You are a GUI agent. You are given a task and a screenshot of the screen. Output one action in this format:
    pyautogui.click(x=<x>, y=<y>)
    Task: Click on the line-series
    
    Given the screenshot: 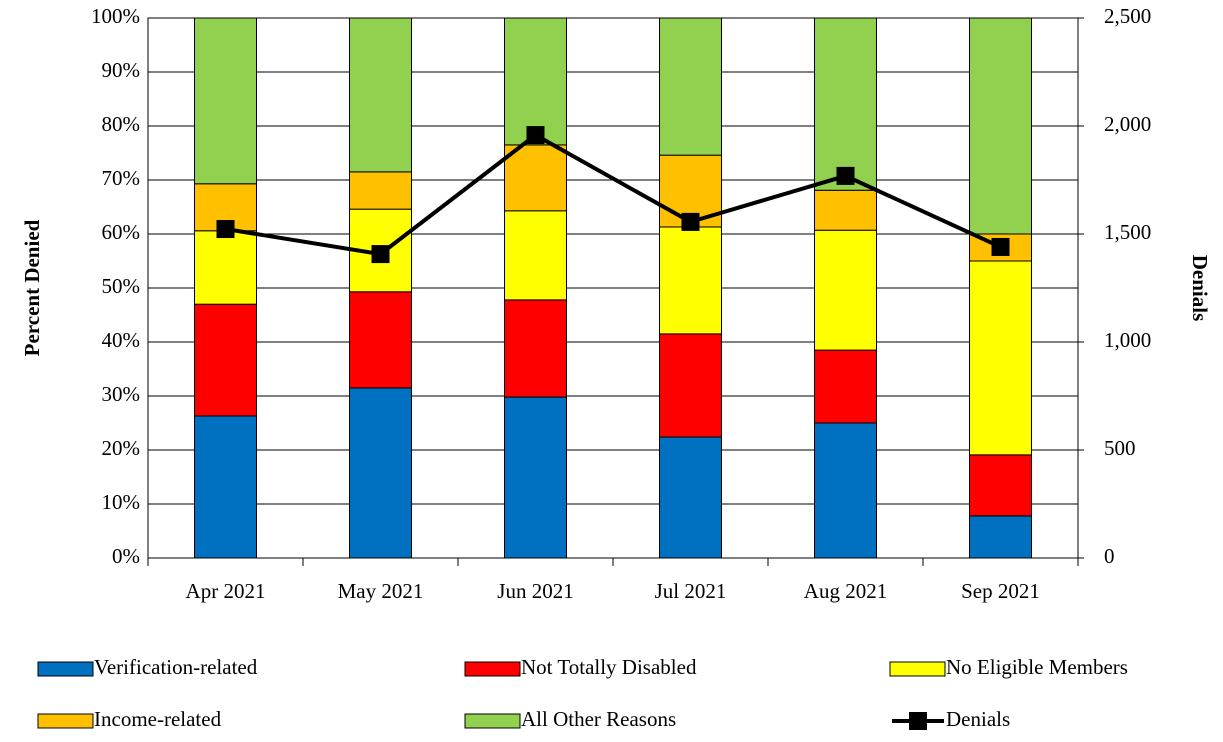 What is the action you would take?
    pyautogui.click(x=613, y=194)
    